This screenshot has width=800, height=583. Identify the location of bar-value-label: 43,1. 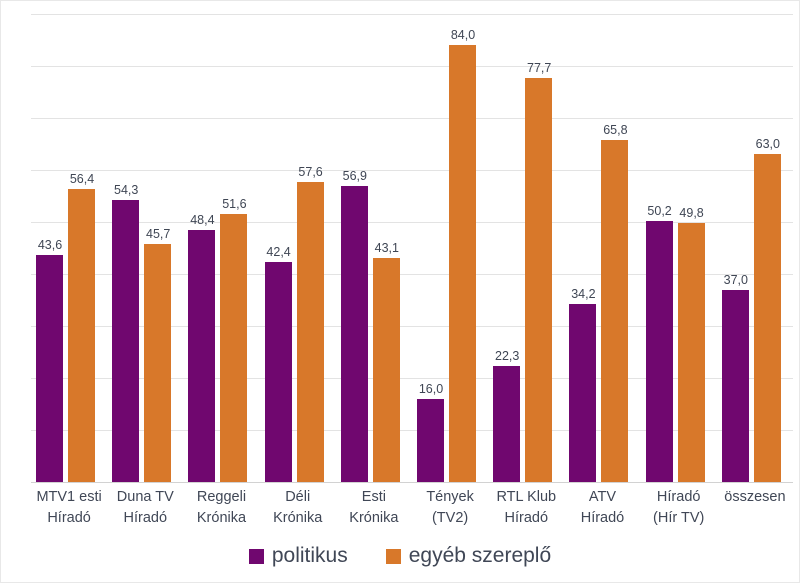
(386, 247).